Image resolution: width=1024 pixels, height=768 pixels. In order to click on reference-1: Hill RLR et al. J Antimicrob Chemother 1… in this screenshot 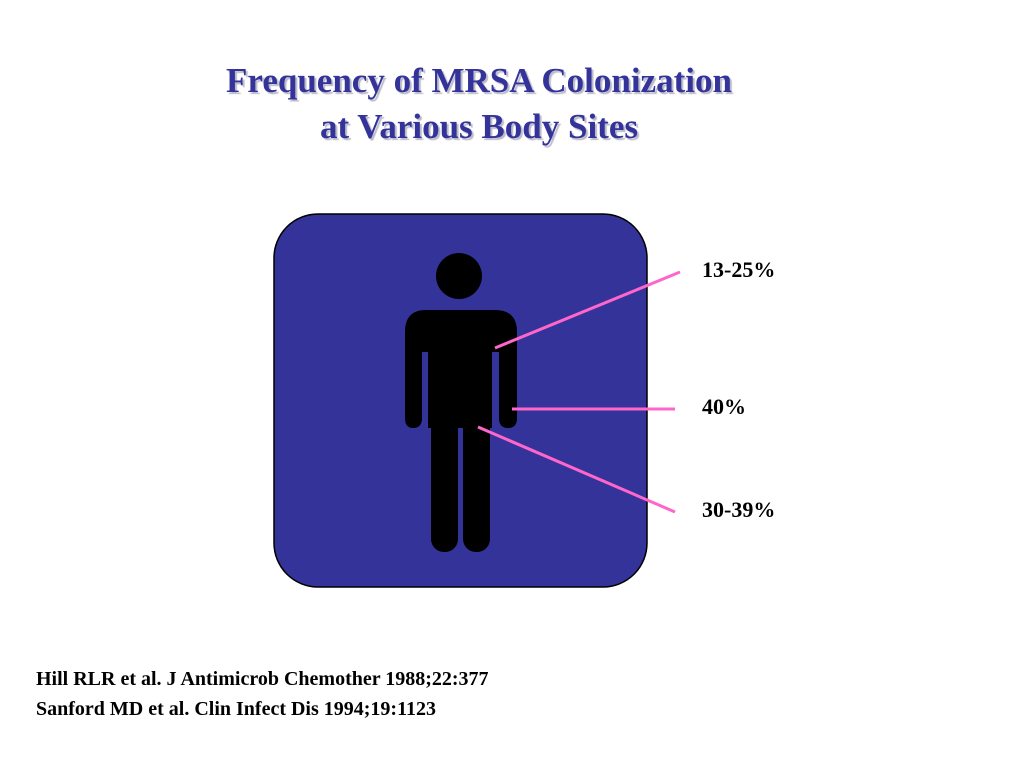, I will do `click(262, 679)`.